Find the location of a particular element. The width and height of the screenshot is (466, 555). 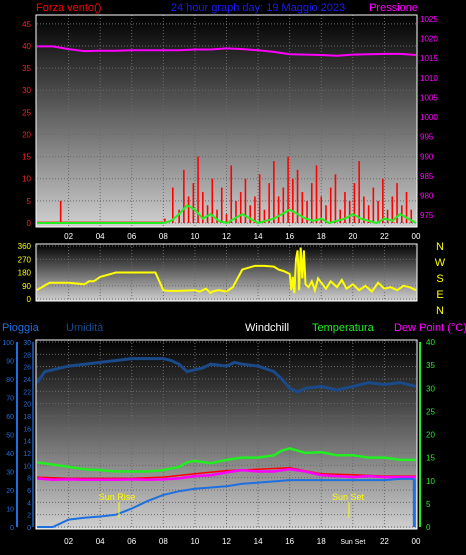

humidity-tick-label: 0 is located at coordinates (12, 528).